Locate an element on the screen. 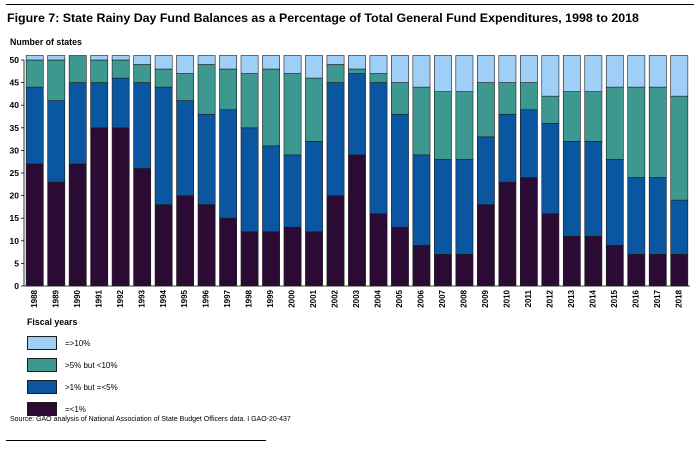 The image size is (700, 460). legend-item-1-to-5: >1% but =<5% is located at coordinates (72, 387).